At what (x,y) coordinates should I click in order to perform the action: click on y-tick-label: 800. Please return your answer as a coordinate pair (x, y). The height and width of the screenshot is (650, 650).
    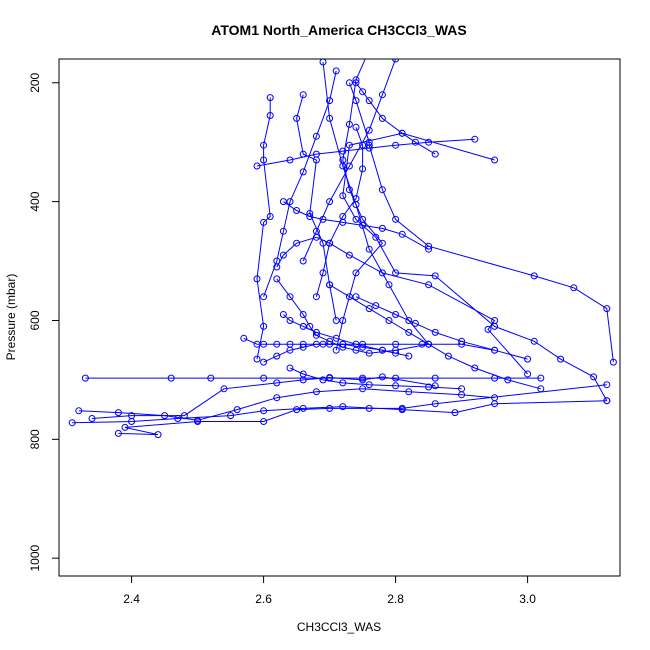
    Looking at the image, I should click on (35, 439).